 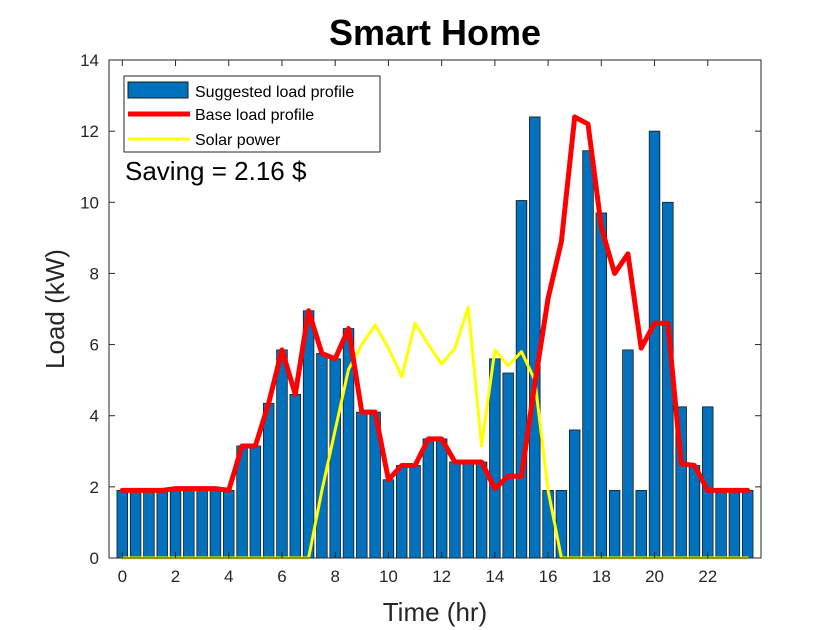 What do you see at coordinates (89, 131) in the screenshot?
I see `y-tick-label-12: 12` at bounding box center [89, 131].